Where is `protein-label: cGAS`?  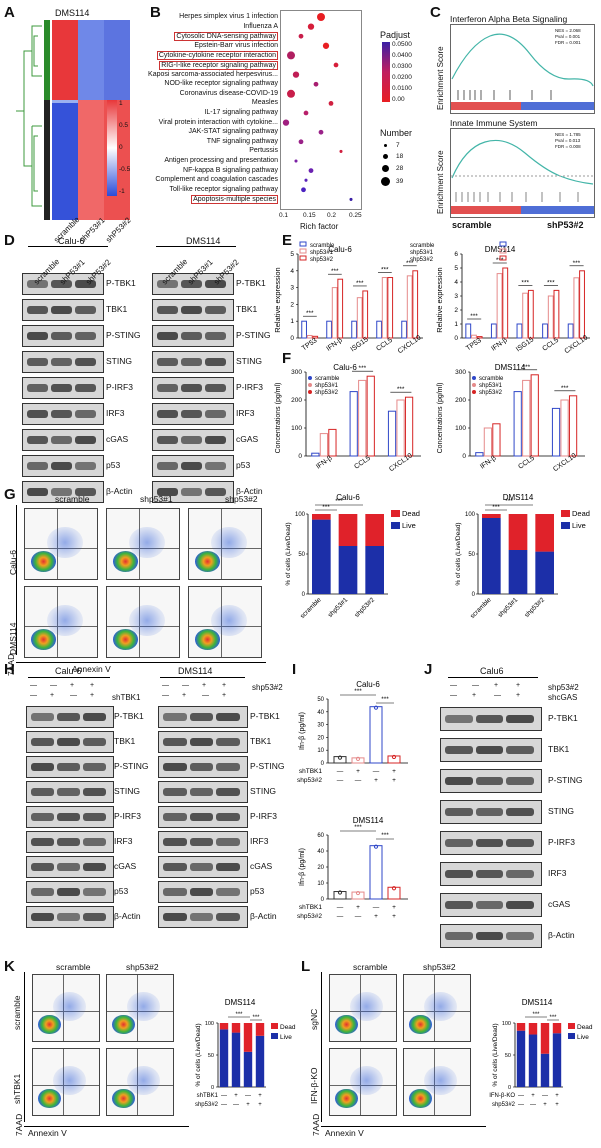 protein-label: cGAS is located at coordinates (117, 439).